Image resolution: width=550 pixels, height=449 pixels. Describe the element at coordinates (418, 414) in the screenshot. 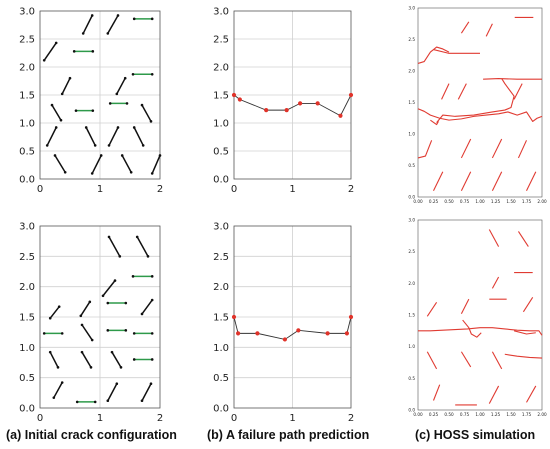

I see `x-tick-label: 0.00` at that location.